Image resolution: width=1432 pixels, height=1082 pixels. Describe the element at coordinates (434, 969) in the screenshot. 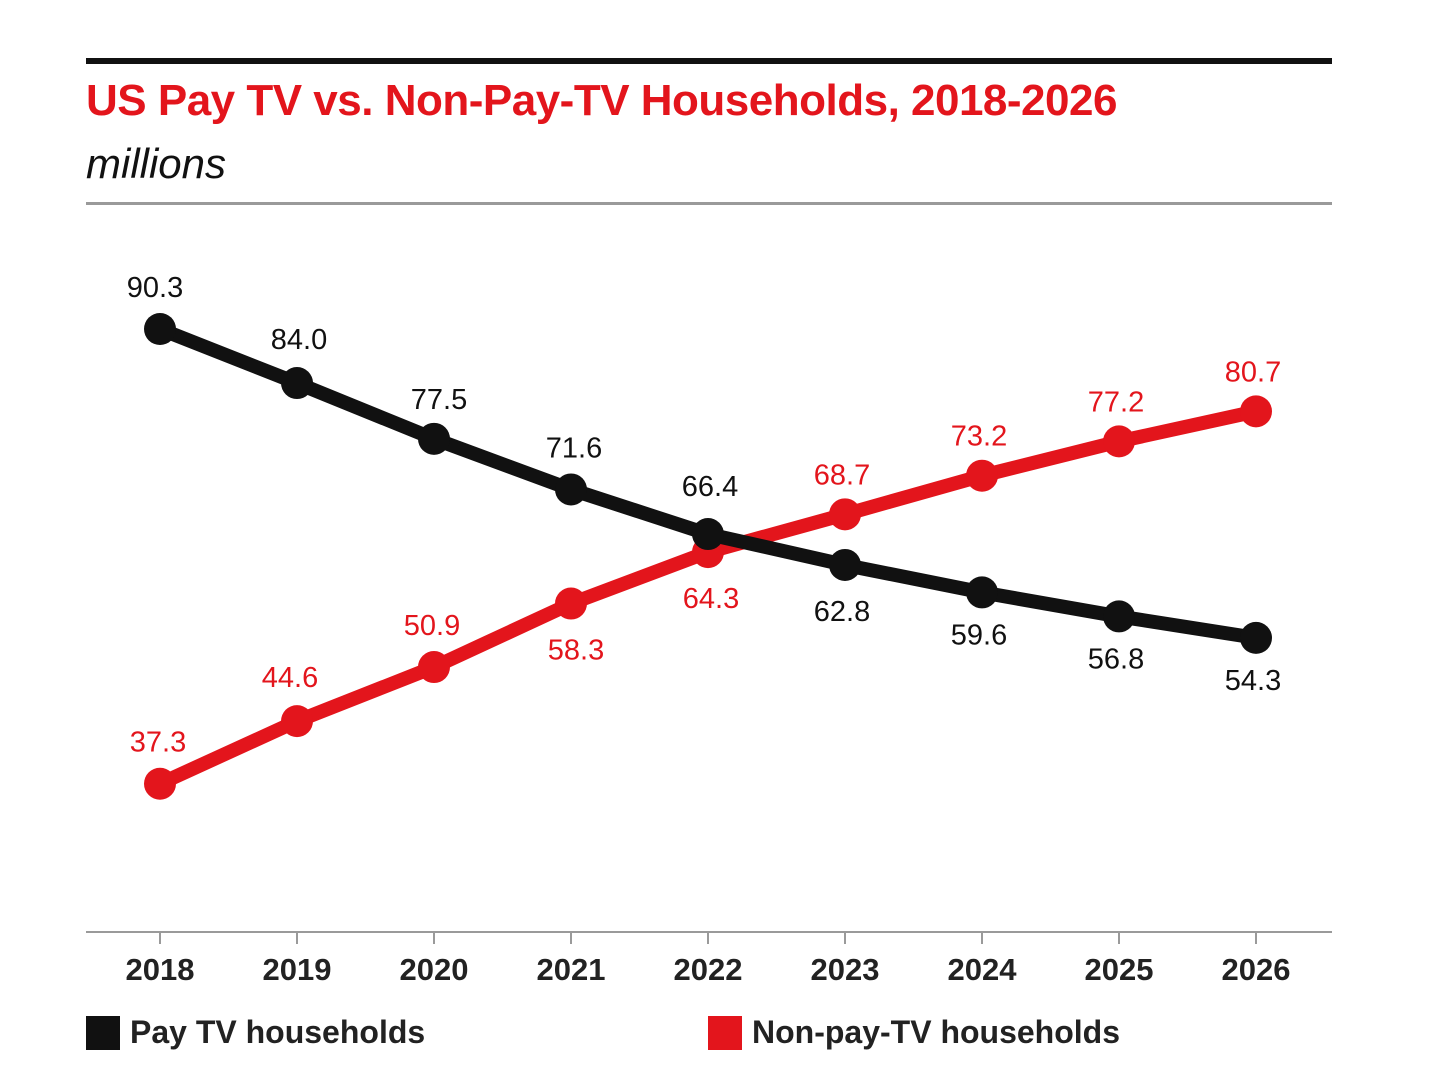

I see `x-tick-label-2020: 2020` at that location.